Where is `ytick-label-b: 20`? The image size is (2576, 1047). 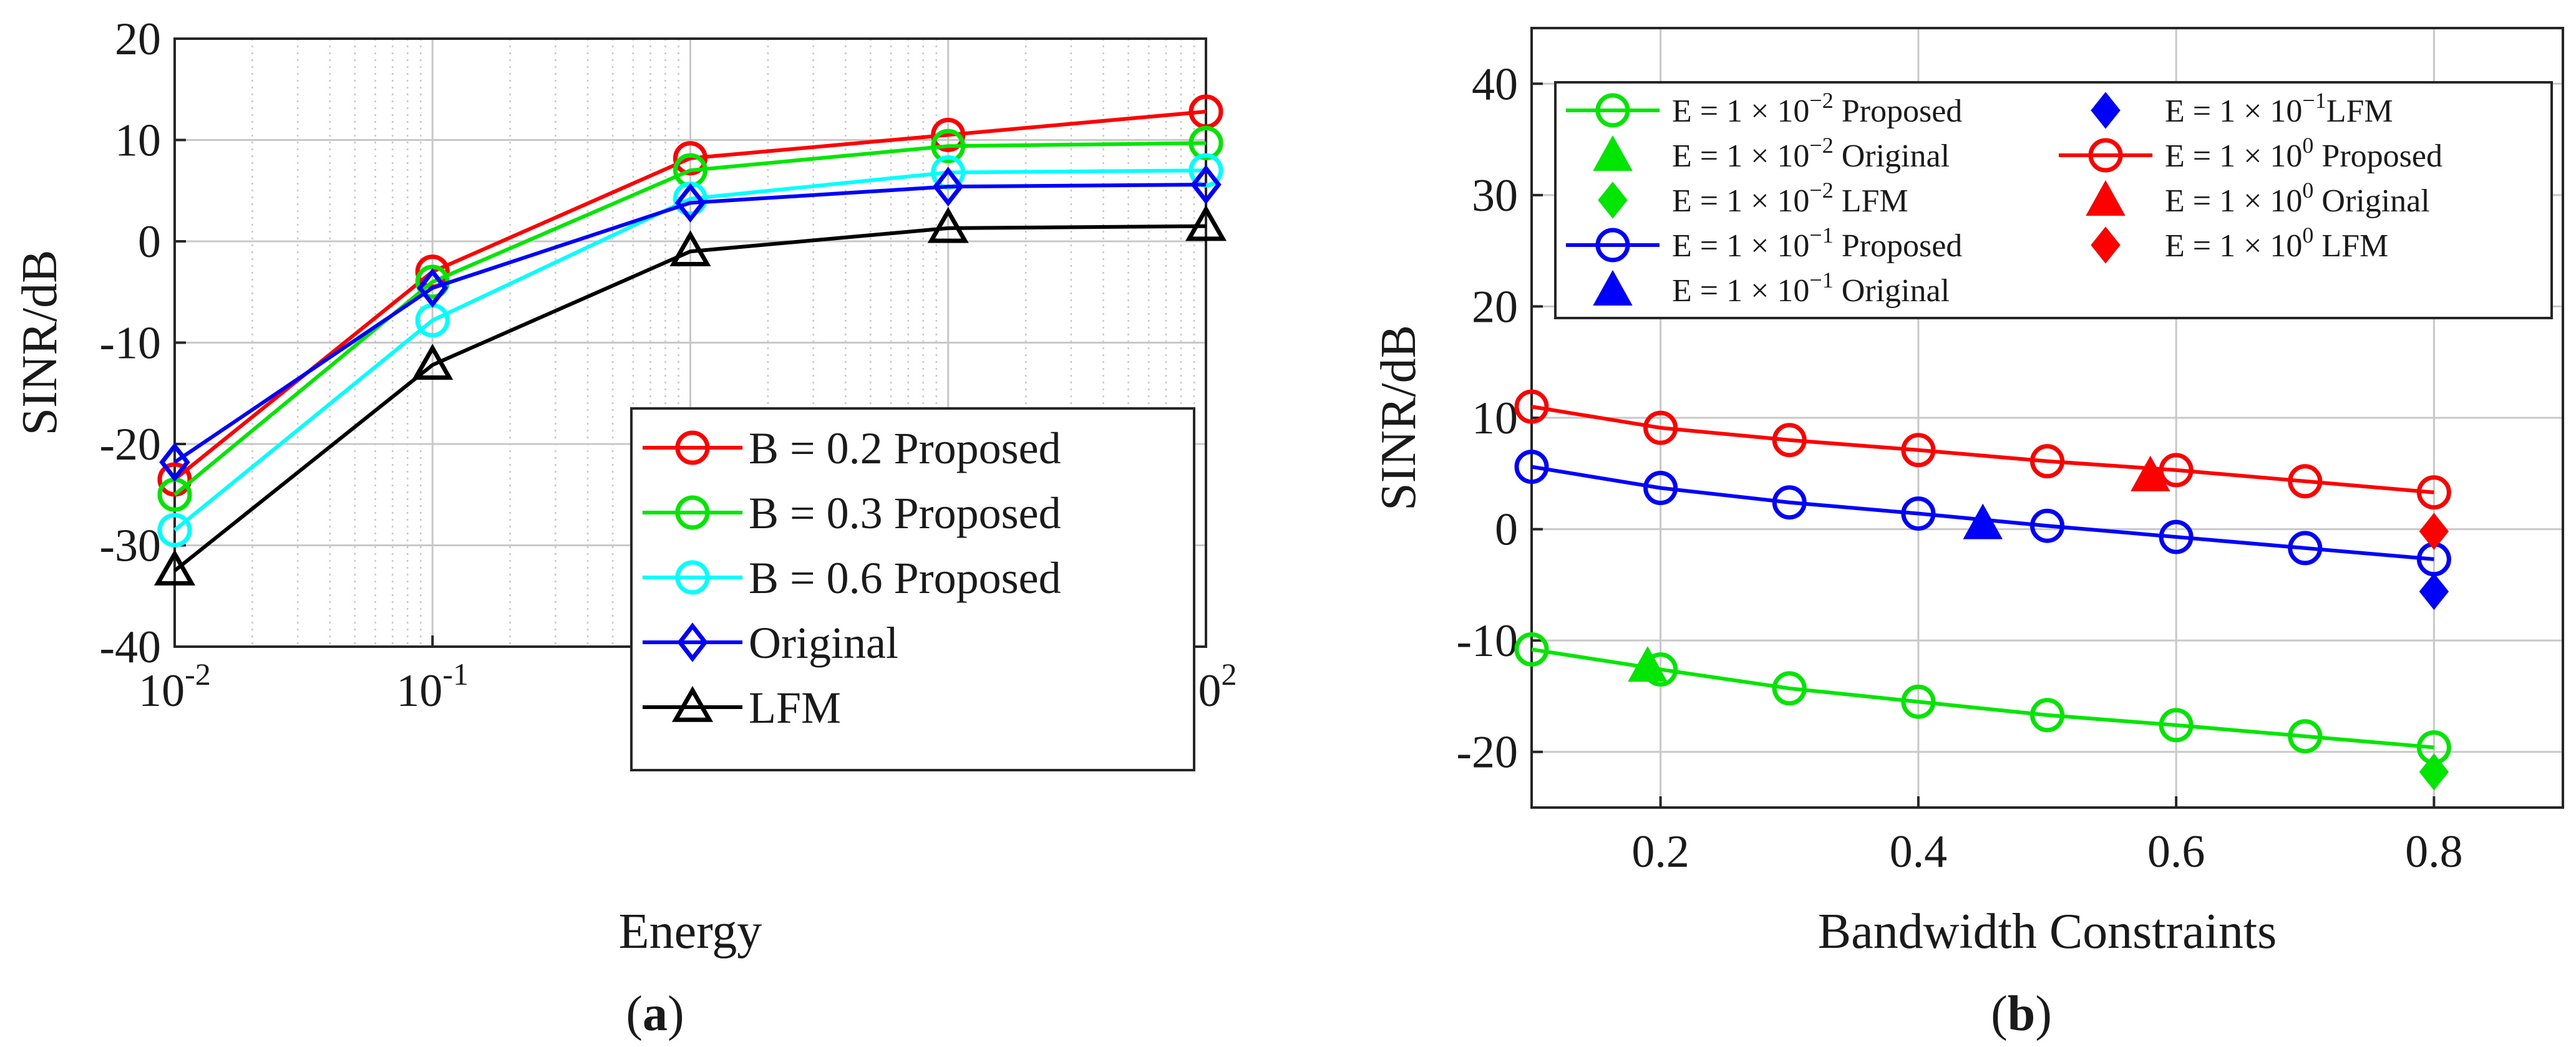
ytick-label-b: 20 is located at coordinates (1495, 306).